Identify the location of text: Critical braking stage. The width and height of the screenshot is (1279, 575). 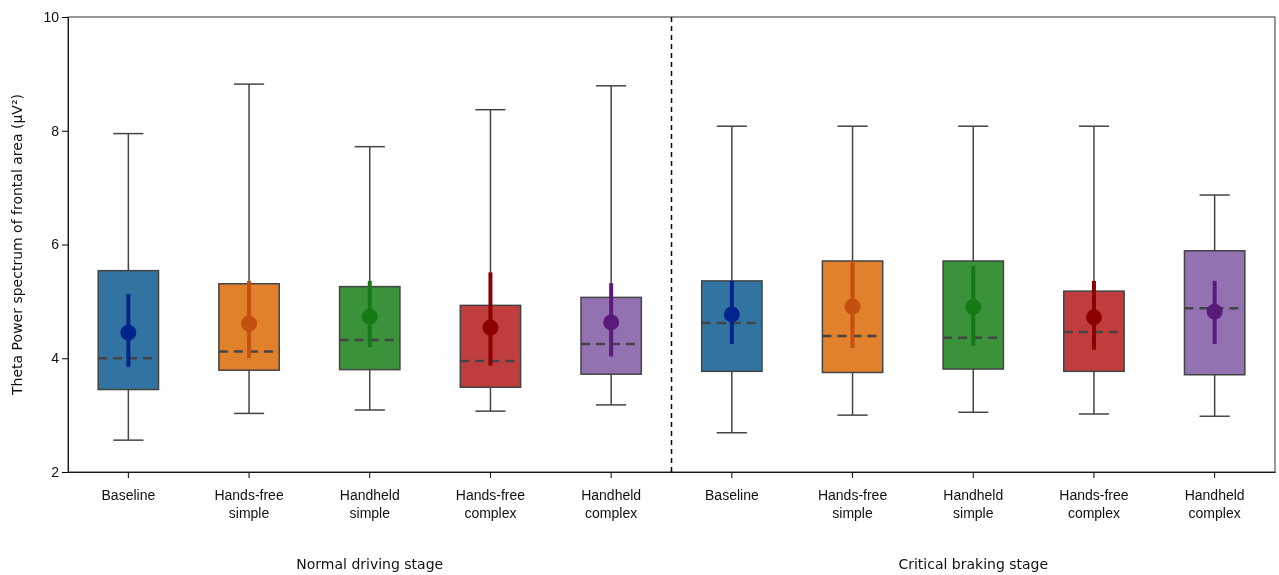
(973, 564).